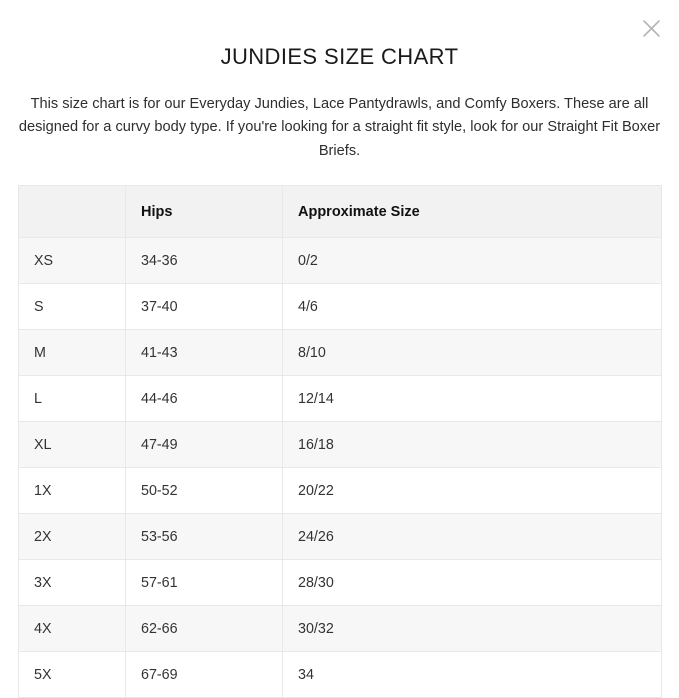  What do you see at coordinates (72, 307) in the screenshot?
I see `cell-size: S` at bounding box center [72, 307].